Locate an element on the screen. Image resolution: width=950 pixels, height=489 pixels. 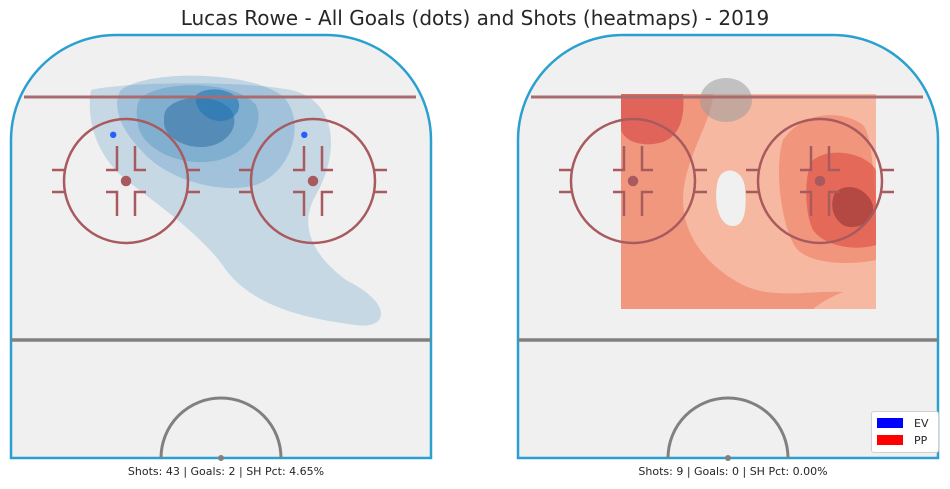
legend-item-pp: PP is located at coordinates (902, 440).